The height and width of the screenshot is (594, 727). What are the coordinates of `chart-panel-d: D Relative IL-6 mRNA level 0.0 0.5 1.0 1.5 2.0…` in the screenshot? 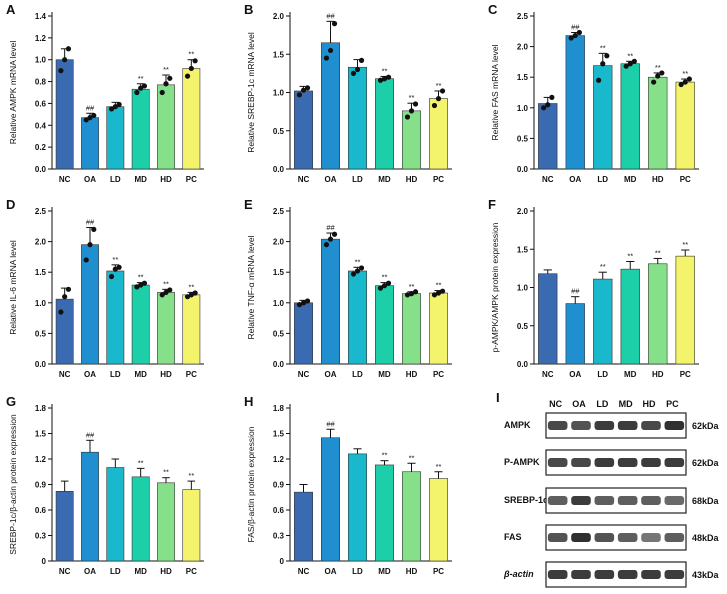 It's located at (105, 288).